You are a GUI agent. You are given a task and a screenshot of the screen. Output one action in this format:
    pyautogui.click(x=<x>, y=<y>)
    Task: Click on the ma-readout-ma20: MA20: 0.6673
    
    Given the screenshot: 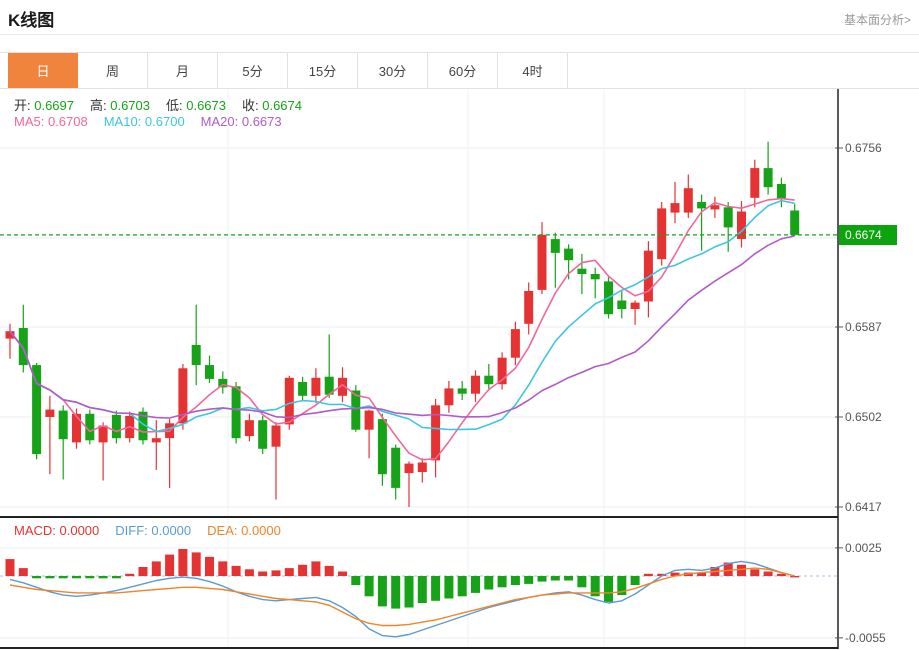 What is the action you would take?
    pyautogui.click(x=241, y=121)
    